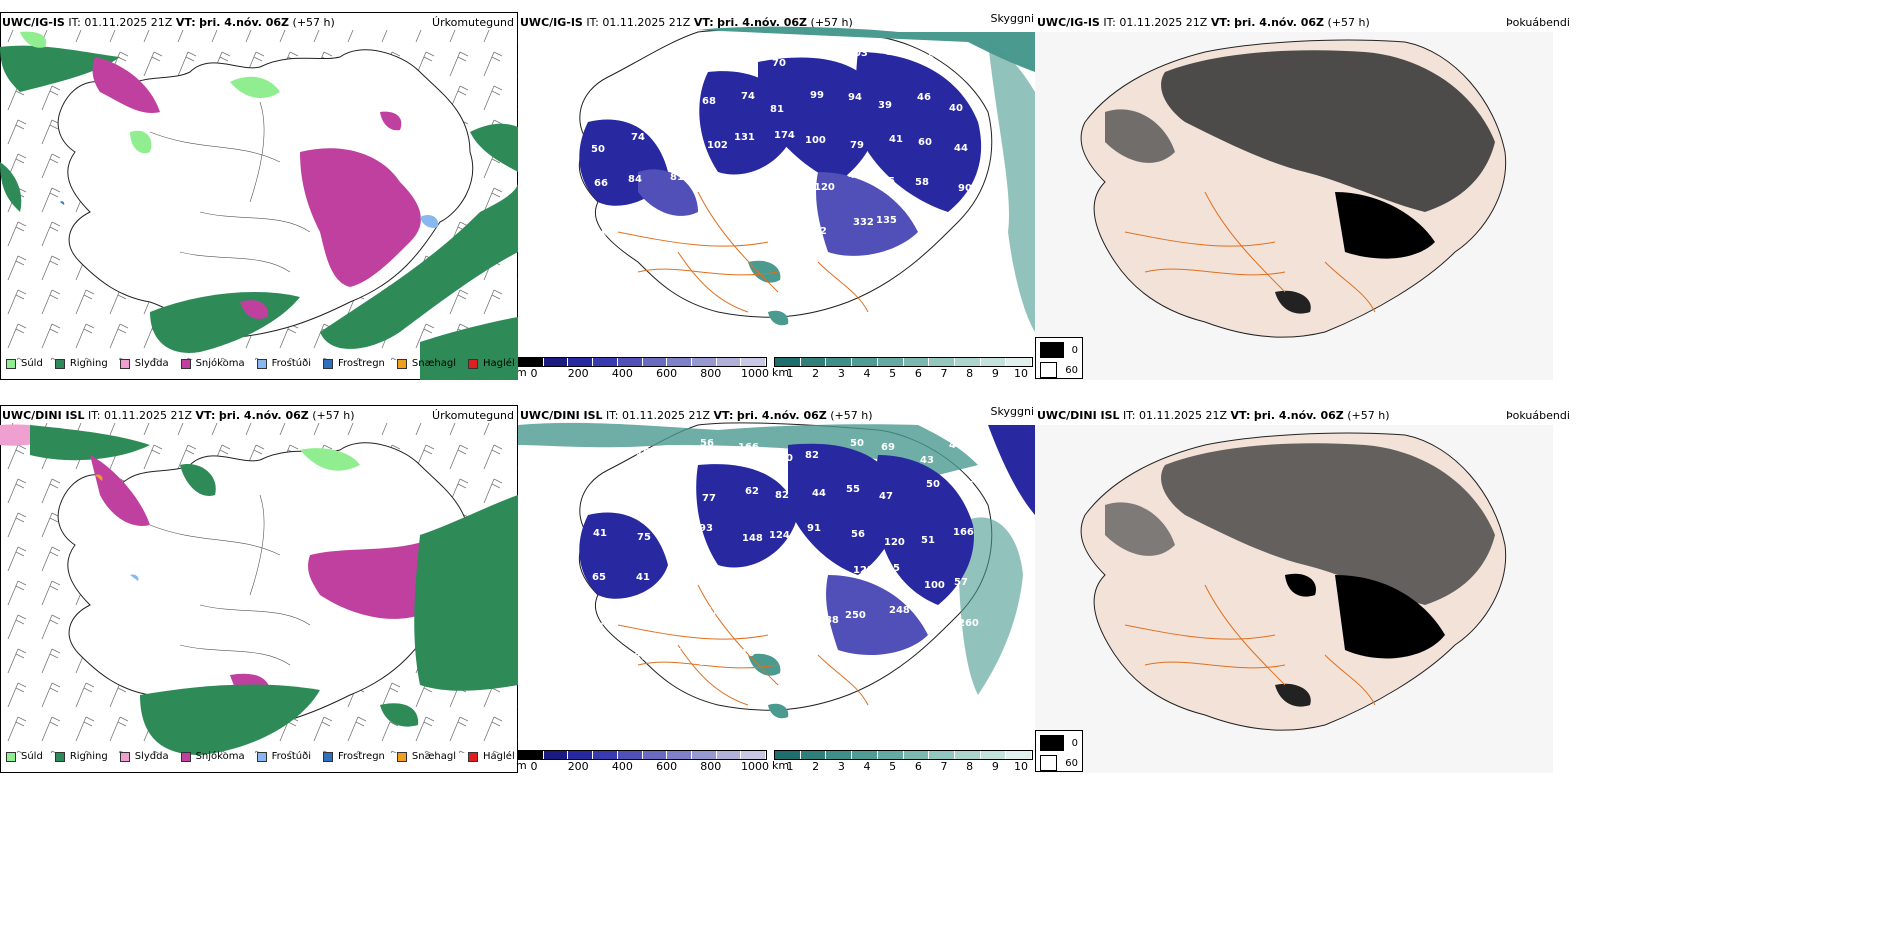 The width and height of the screenshot is (1900, 950). What do you see at coordinates (812, 455) in the screenshot?
I see `peak-value-label: 82` at bounding box center [812, 455].